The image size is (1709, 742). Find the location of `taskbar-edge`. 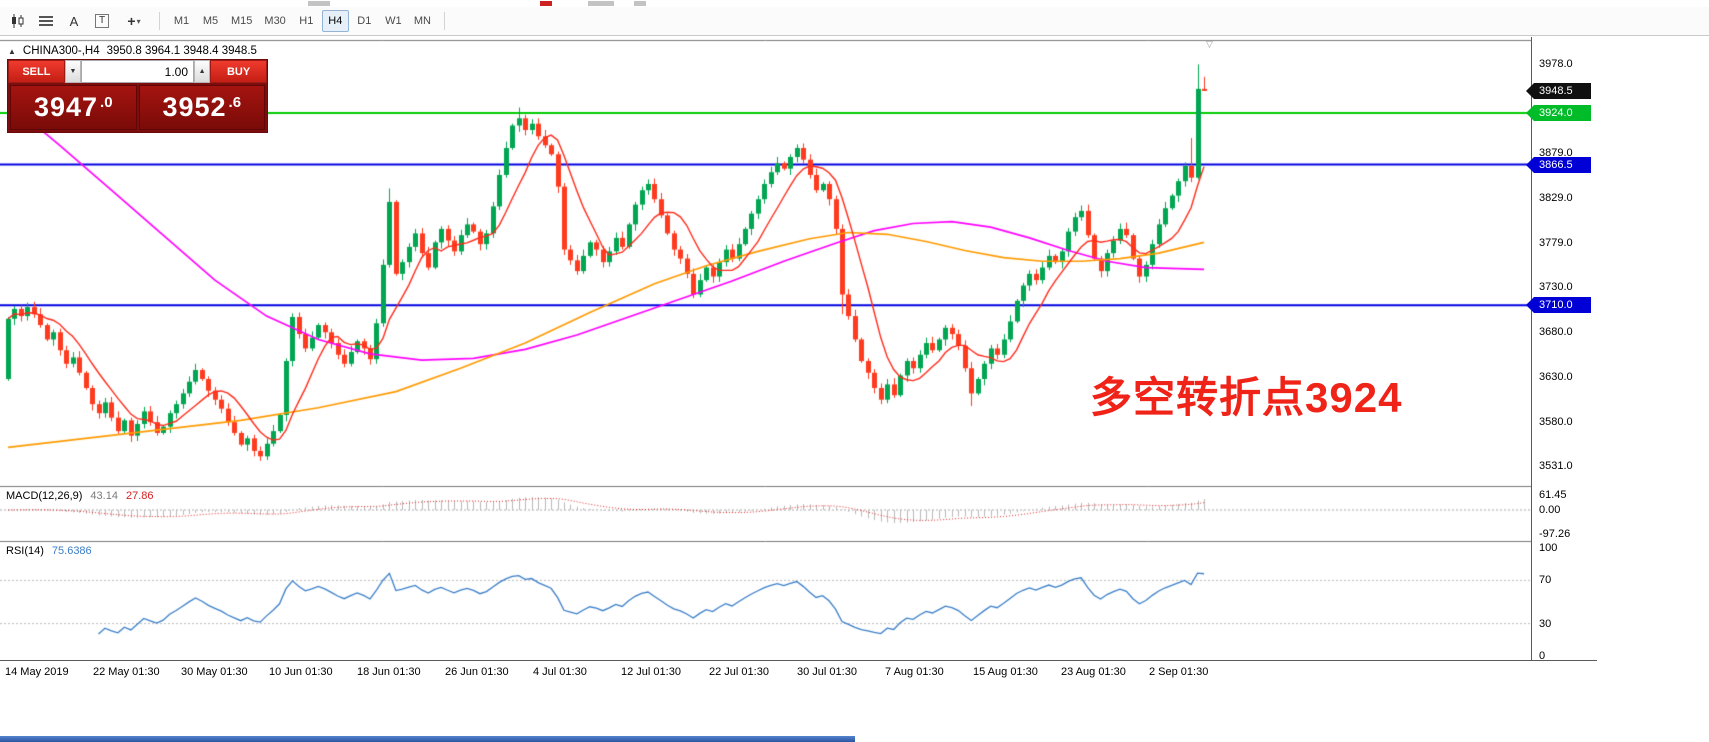

taskbar-edge is located at coordinates (427, 739).